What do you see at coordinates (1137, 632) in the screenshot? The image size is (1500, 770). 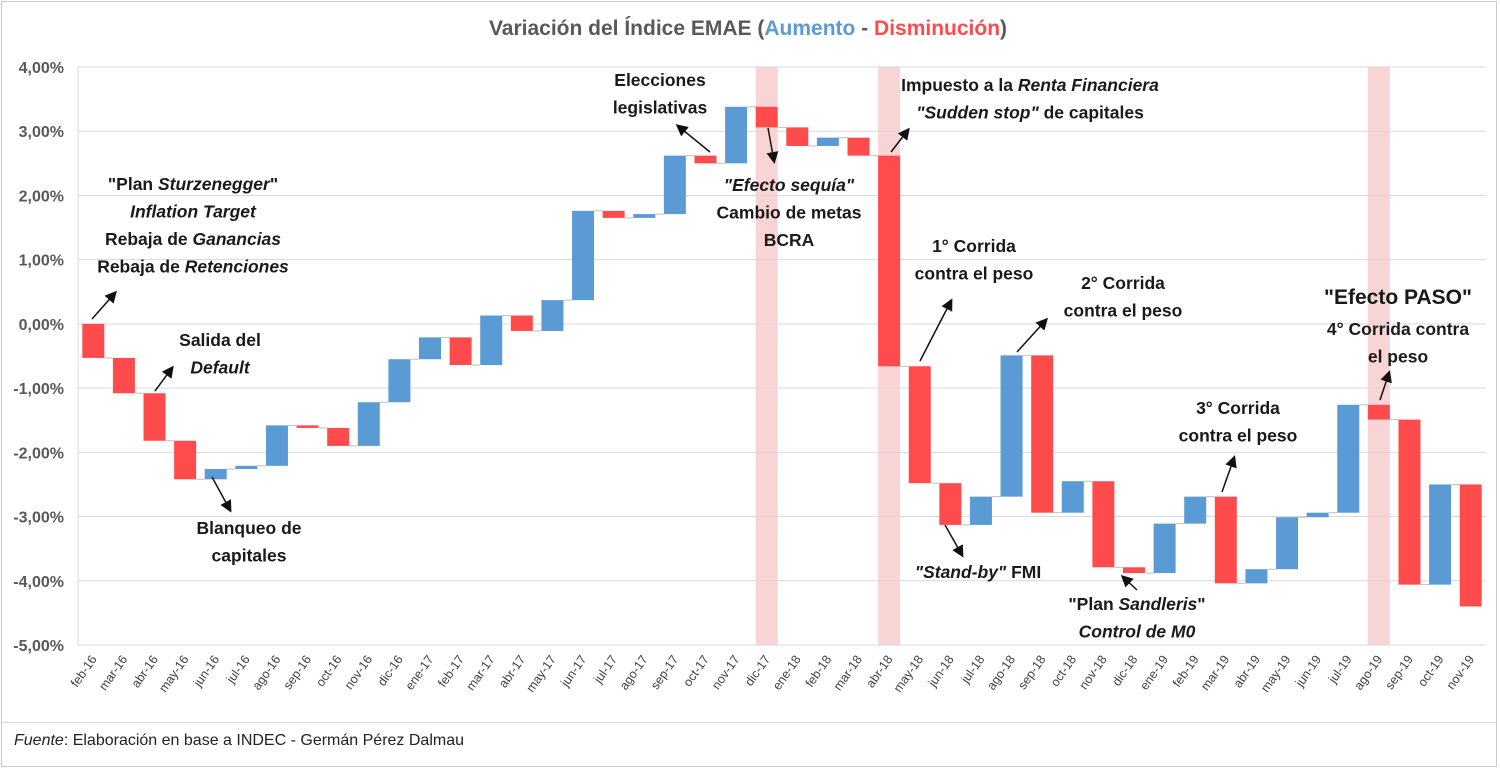 I see `annotation-text: Control de M0` at bounding box center [1137, 632].